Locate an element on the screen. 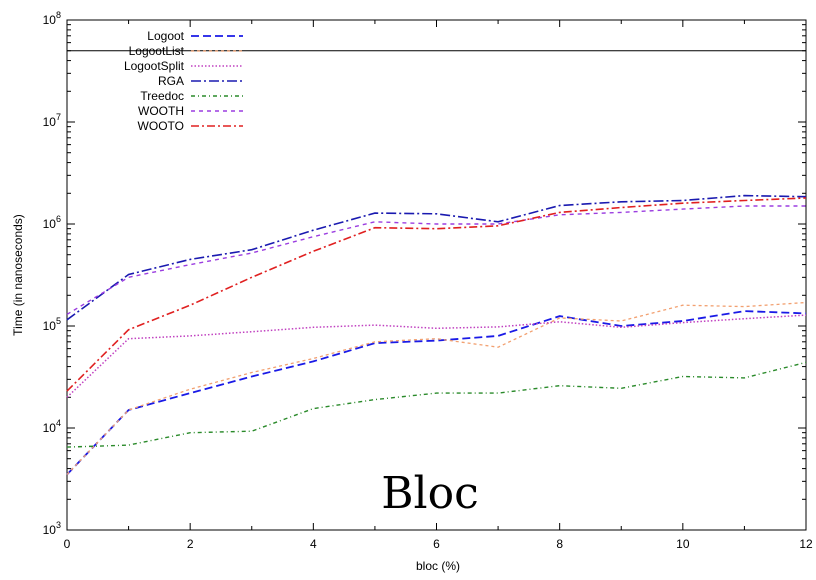  x-tick-label: 6 is located at coordinates (436, 544).